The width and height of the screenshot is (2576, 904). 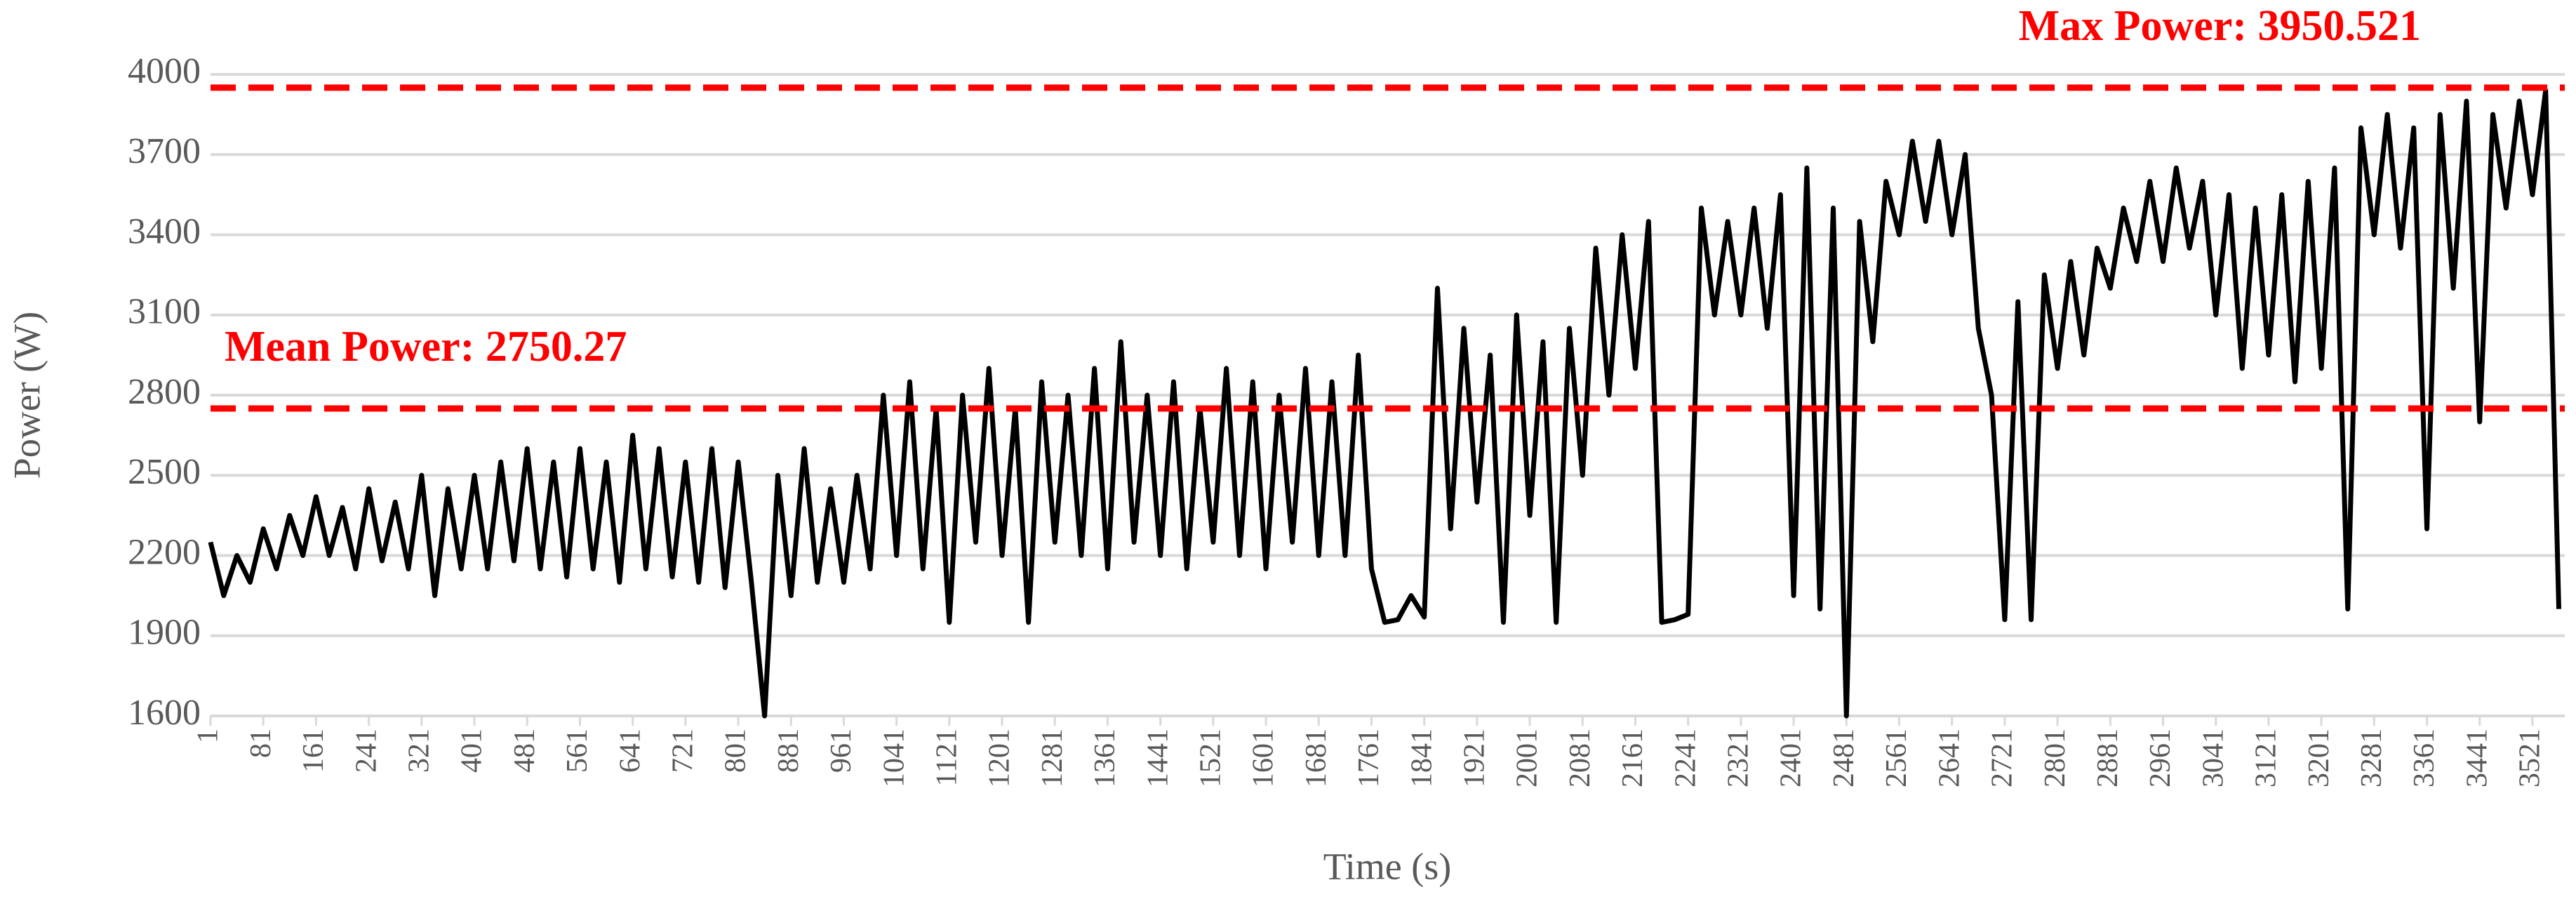 I want to click on x-tick-label: 881, so click(x=789, y=751).